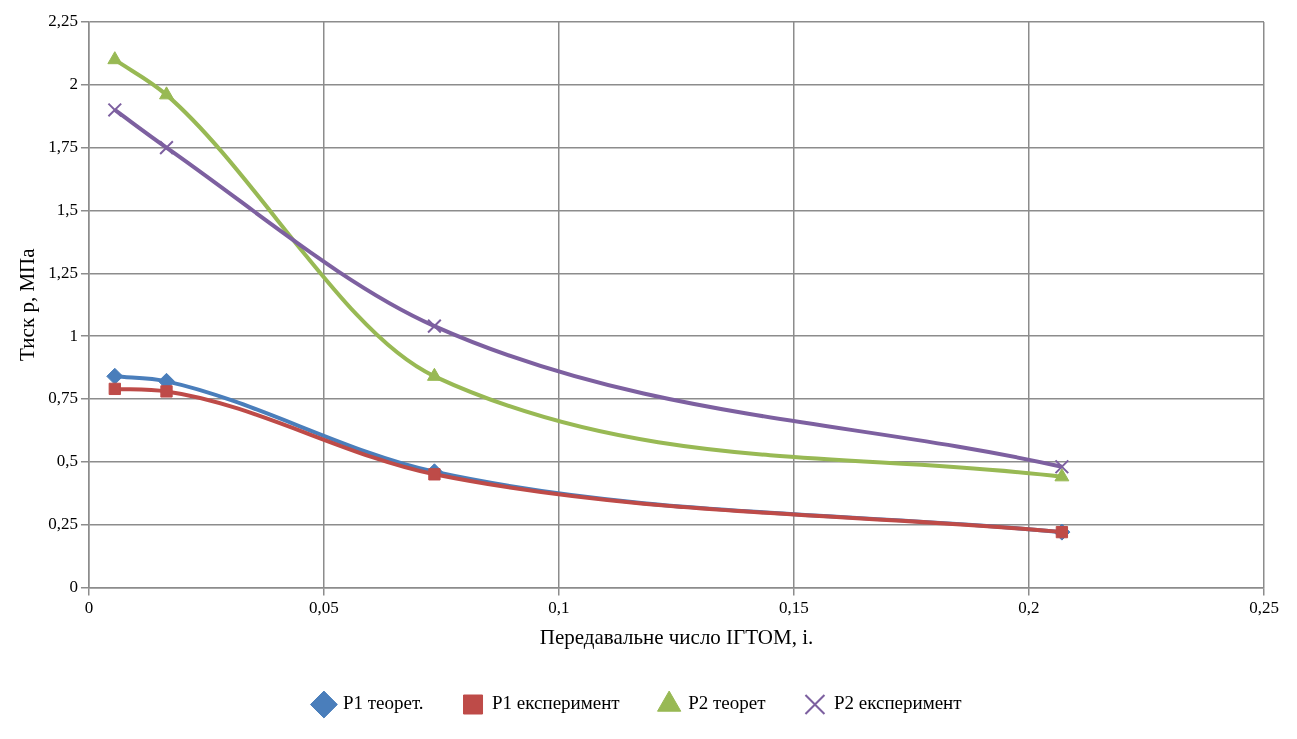 This screenshot has width=1297, height=739. Describe the element at coordinates (324, 608) in the screenshot. I see `x-tick-label: 0,05` at that location.